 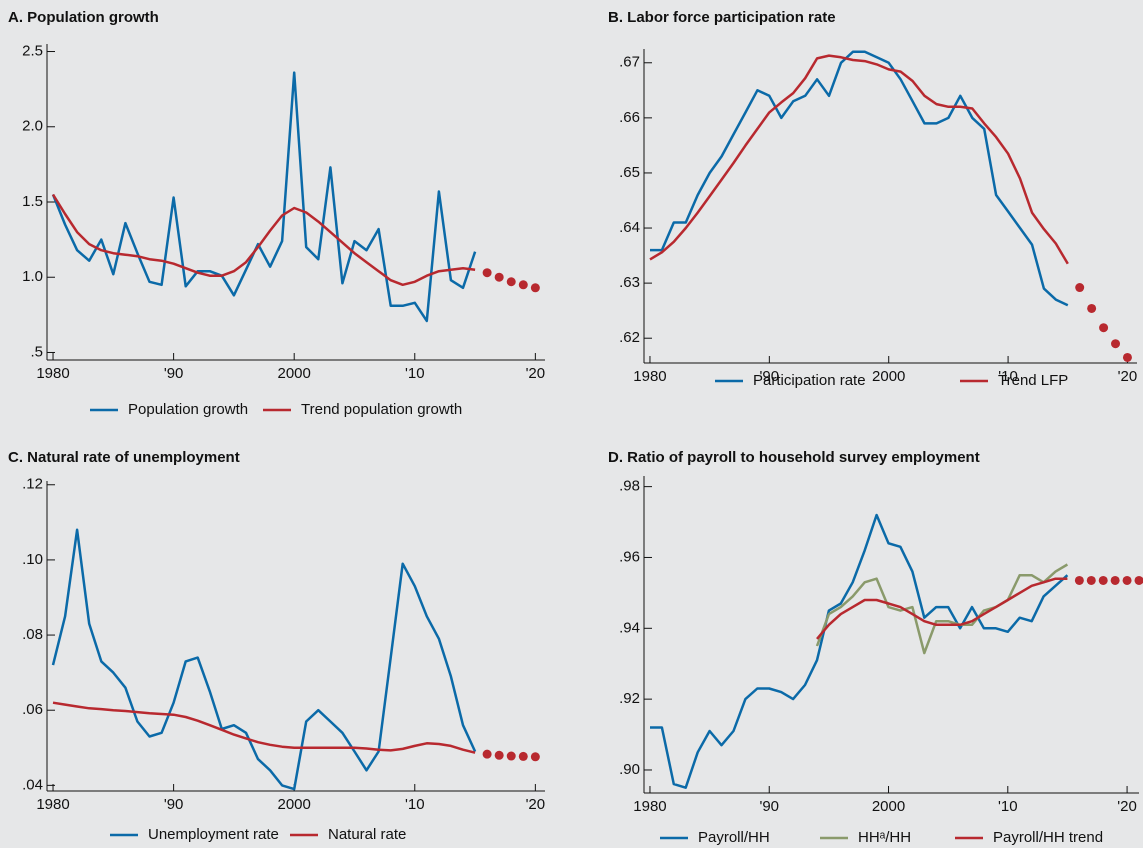 I want to click on y-tick-label: 2.5, so click(x=32, y=50).